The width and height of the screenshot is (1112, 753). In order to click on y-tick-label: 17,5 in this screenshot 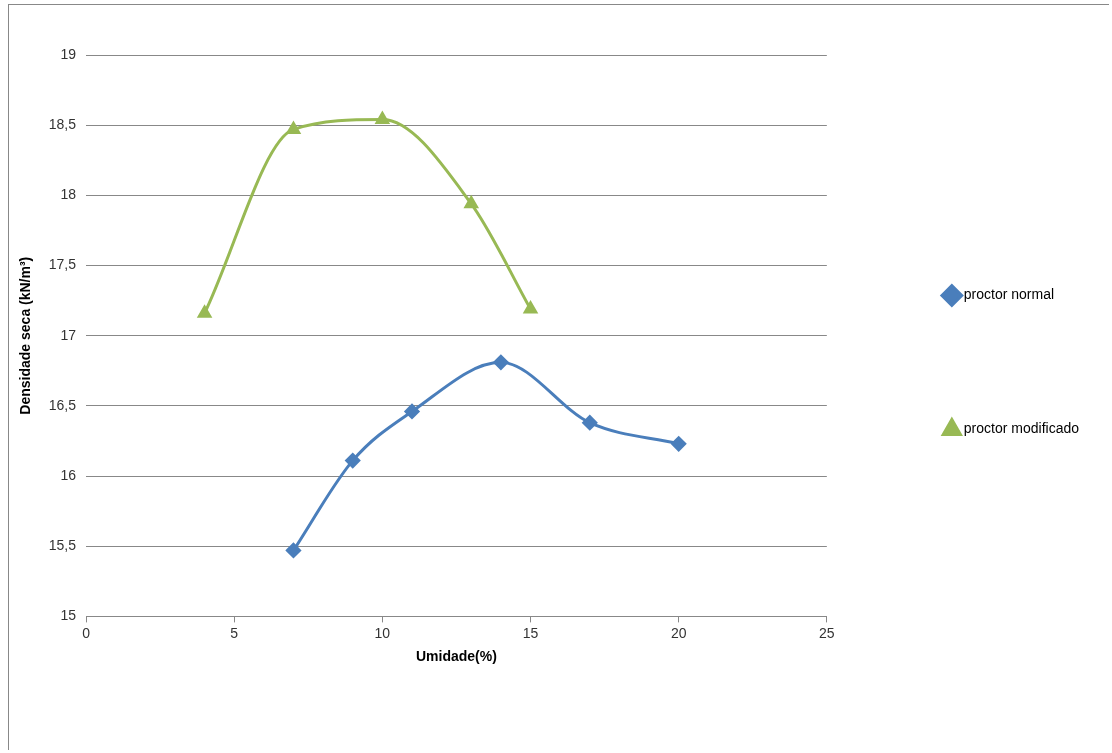, I will do `click(62, 264)`.